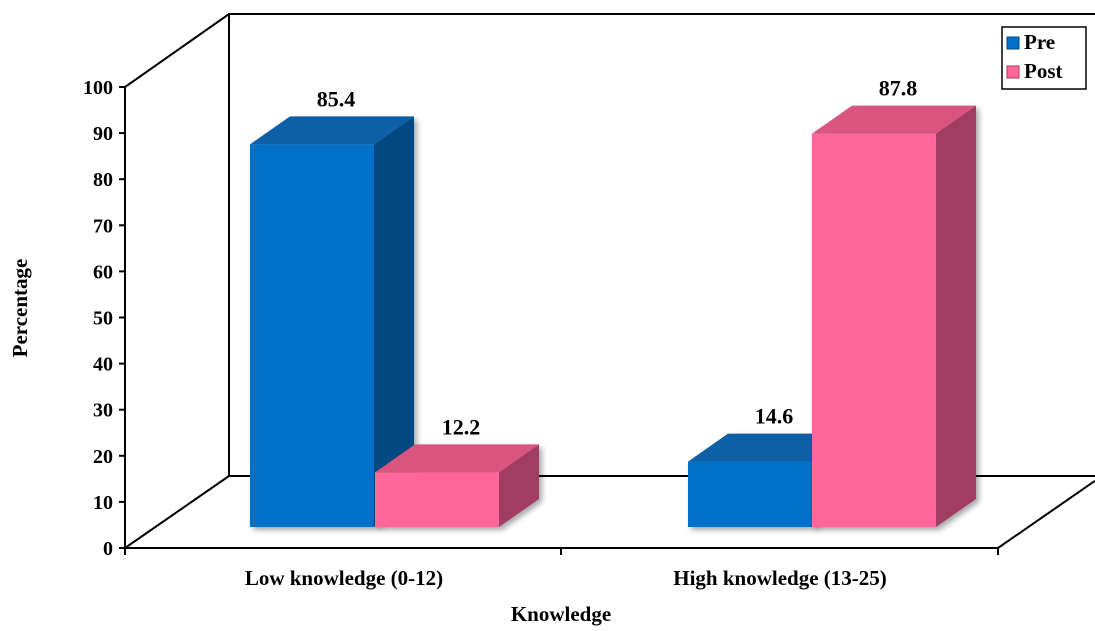  Describe the element at coordinates (103, 365) in the screenshot. I see `y-tick-label: 40` at that location.